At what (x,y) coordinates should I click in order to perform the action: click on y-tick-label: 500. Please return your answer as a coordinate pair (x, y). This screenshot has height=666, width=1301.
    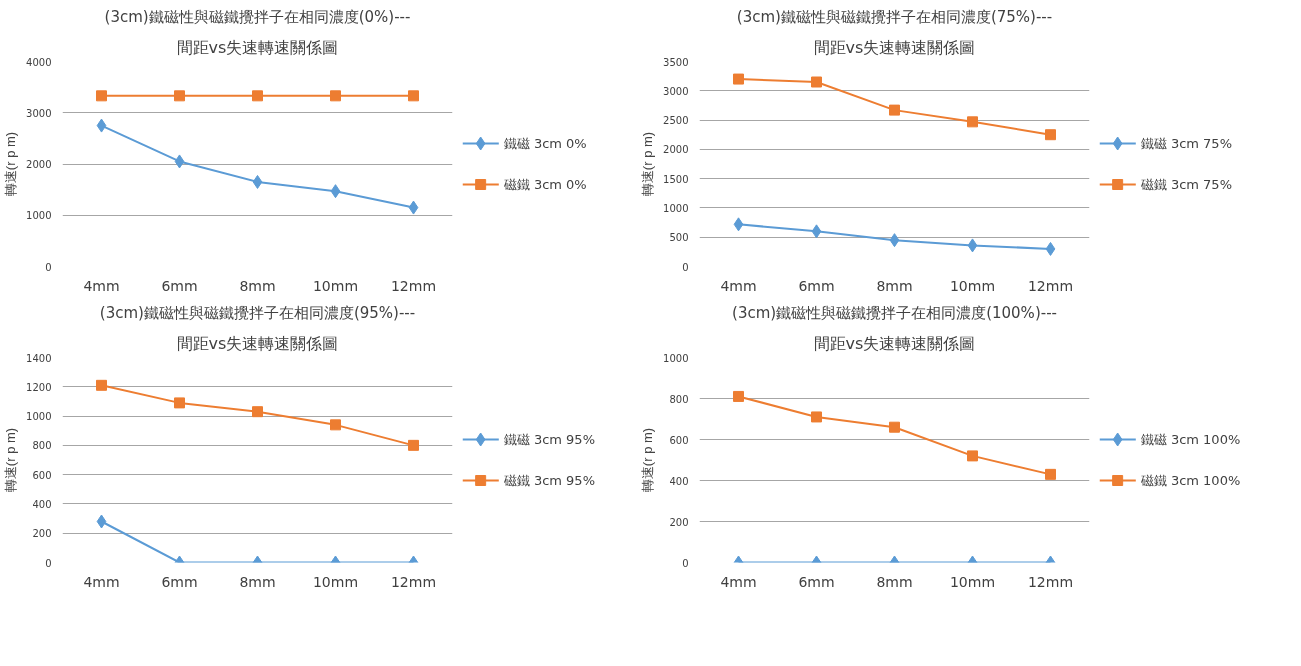
    Looking at the image, I should click on (679, 238).